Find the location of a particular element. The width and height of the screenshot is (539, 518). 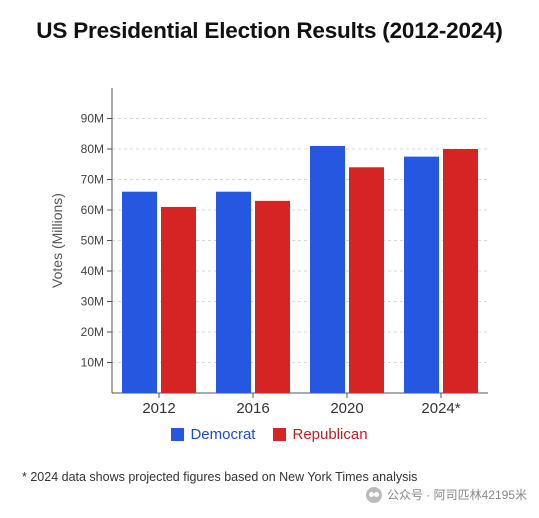

legend-label-republican: Republican is located at coordinates (330, 434).